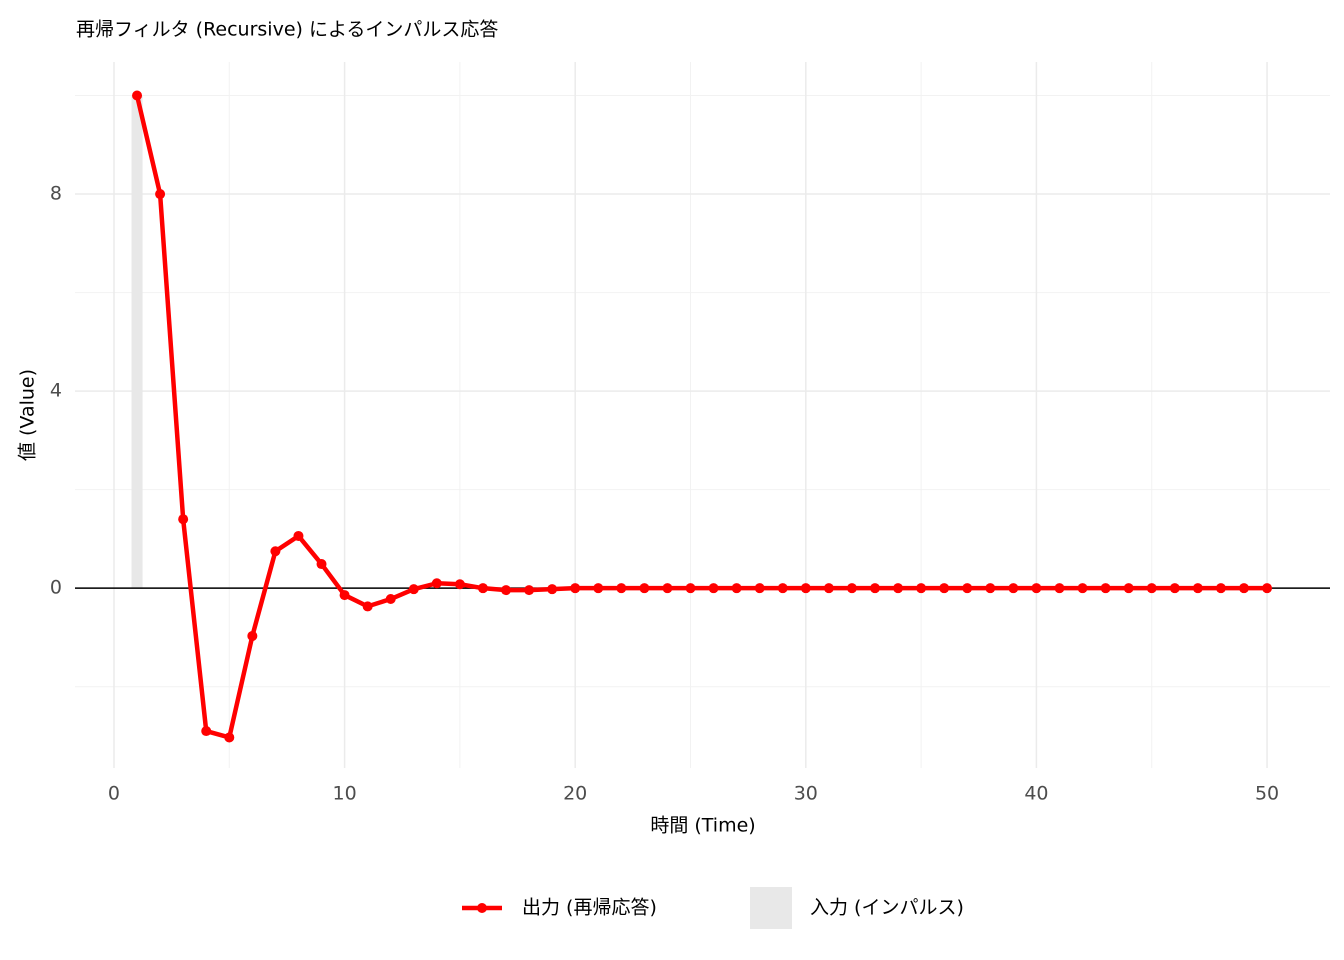 The image size is (1344, 960). I want to click on x-tick-label: 20, so click(575, 794).